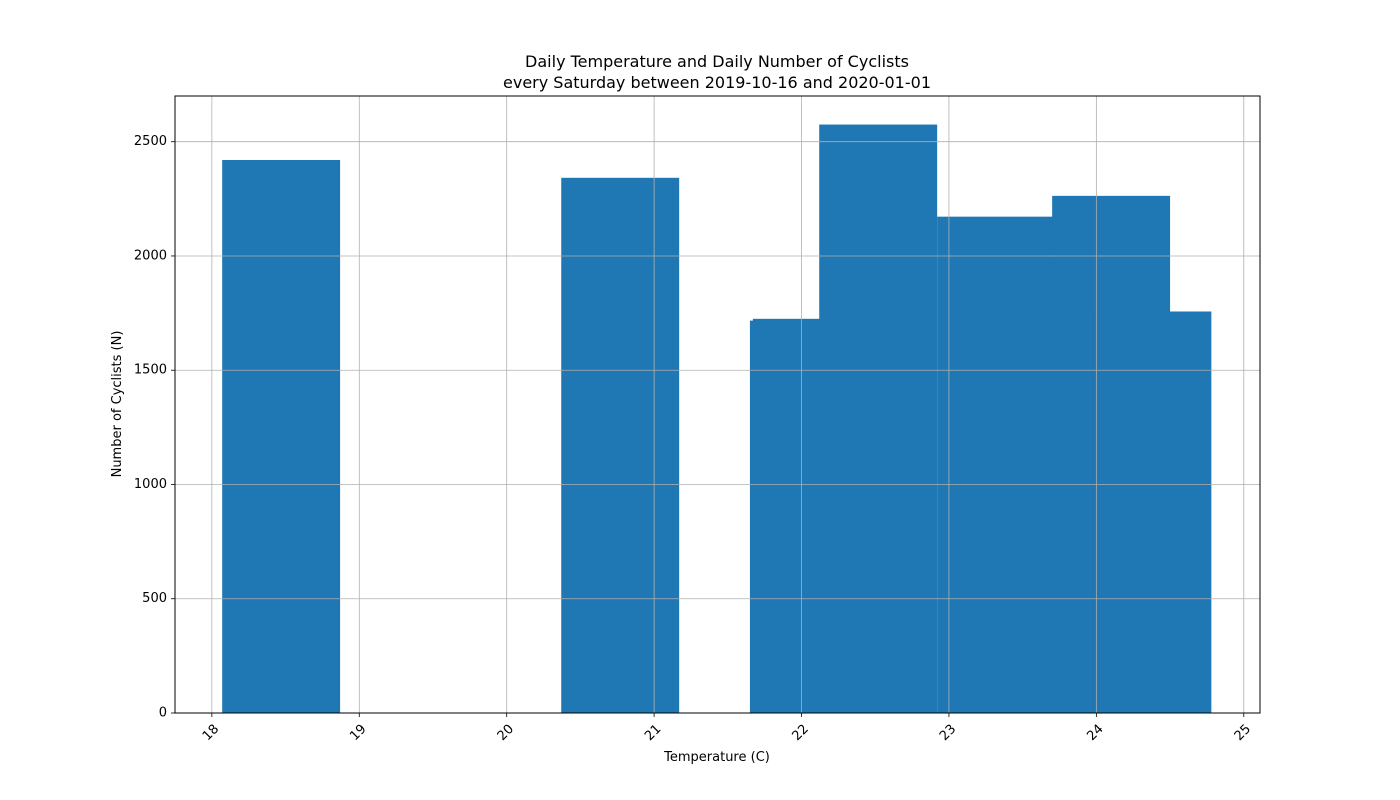 This screenshot has height=800, width=1400. I want to click on y-tick-label-0: 0, so click(163, 713).